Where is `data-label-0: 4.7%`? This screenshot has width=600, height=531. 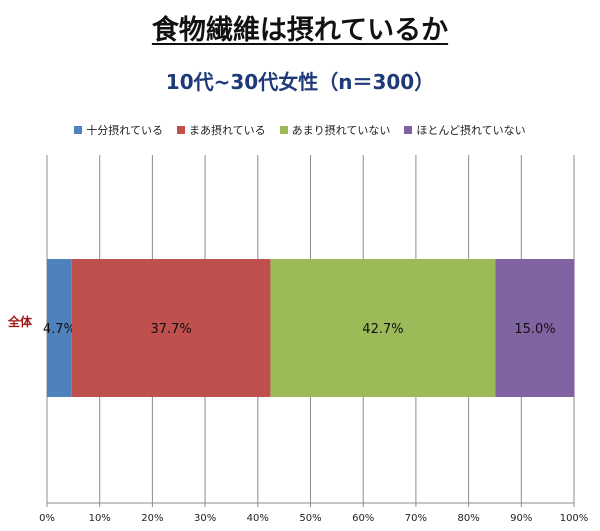
data-label-0: 4.7% is located at coordinates (59, 329).